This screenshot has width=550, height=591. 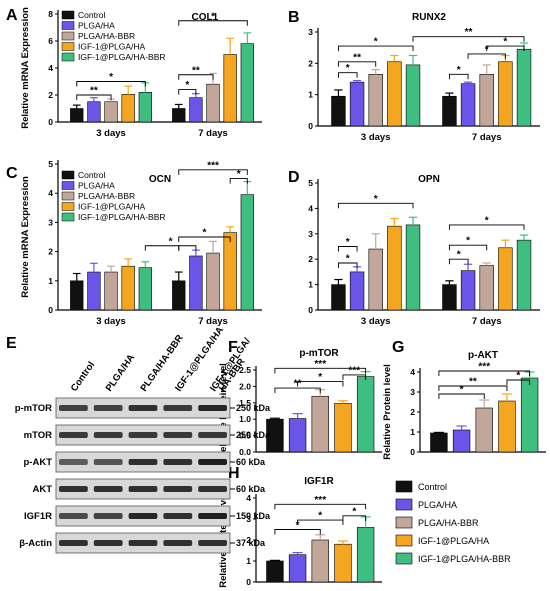 What do you see at coordinates (320, 506) in the screenshot?
I see `significance-bracket-H` at bounding box center [320, 506].